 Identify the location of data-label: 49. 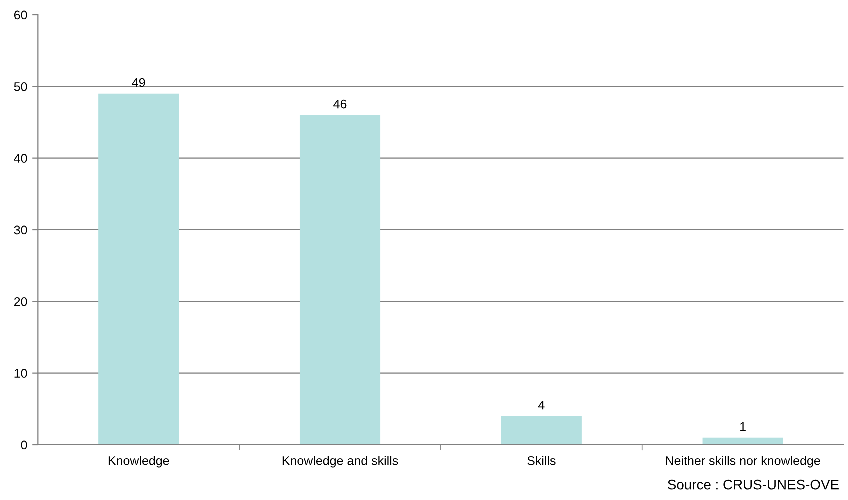
(139, 83).